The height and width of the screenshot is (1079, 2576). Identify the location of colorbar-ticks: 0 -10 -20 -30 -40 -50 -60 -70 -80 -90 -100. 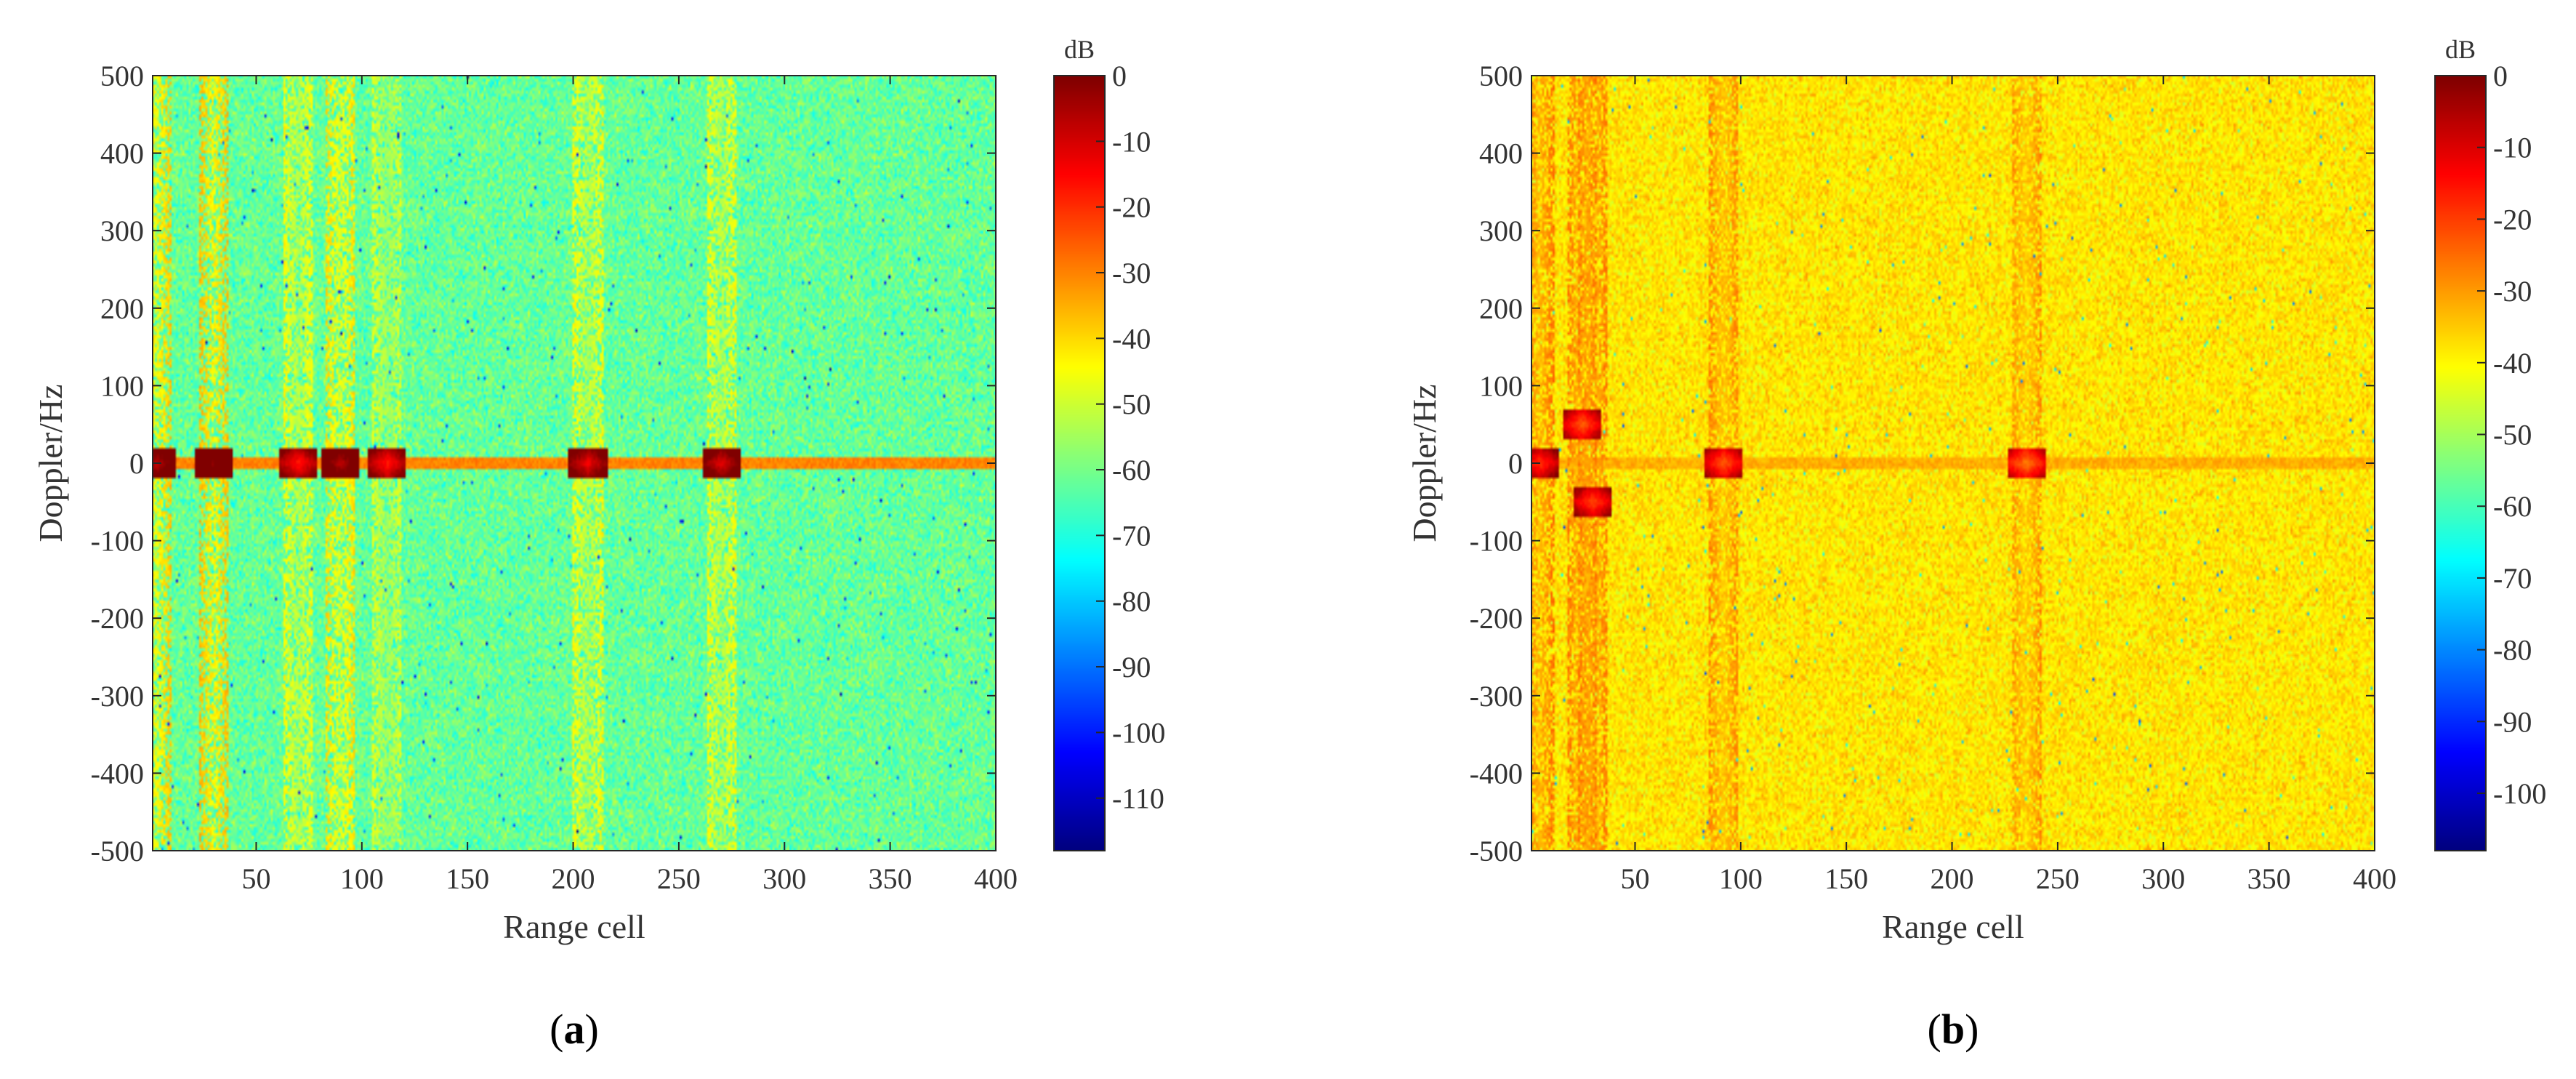
(2511, 435).